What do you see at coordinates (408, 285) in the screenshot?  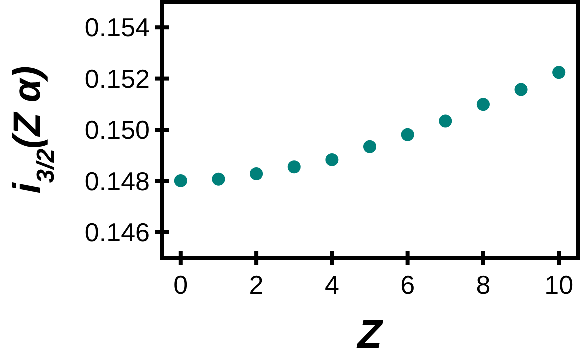 I see `x-tick-label: 6` at bounding box center [408, 285].